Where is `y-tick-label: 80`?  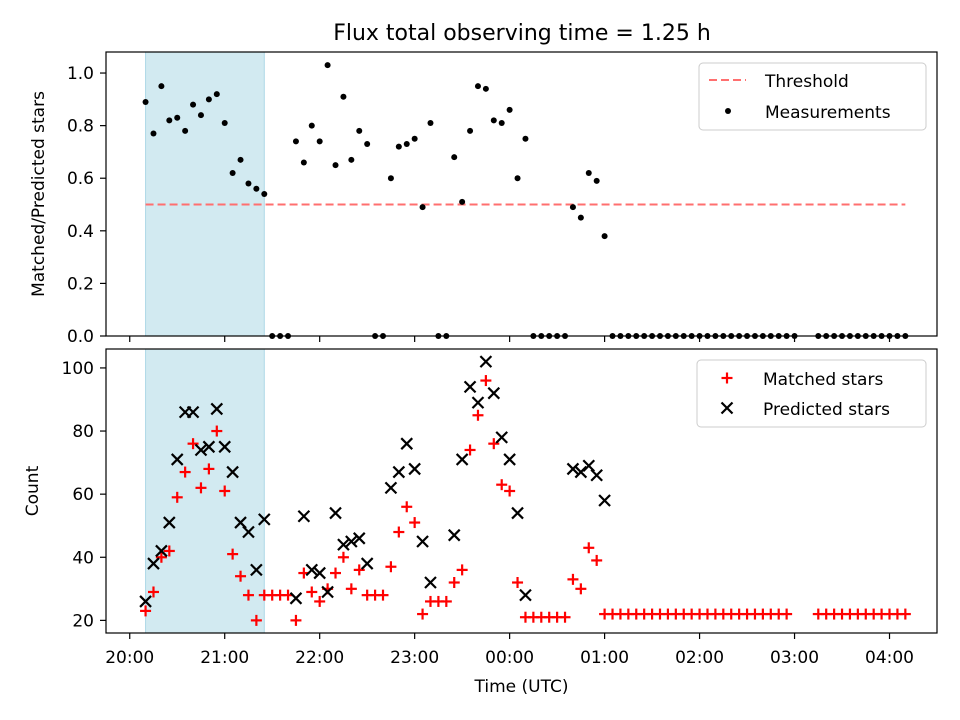
y-tick-label: 80 is located at coordinates (83, 432).